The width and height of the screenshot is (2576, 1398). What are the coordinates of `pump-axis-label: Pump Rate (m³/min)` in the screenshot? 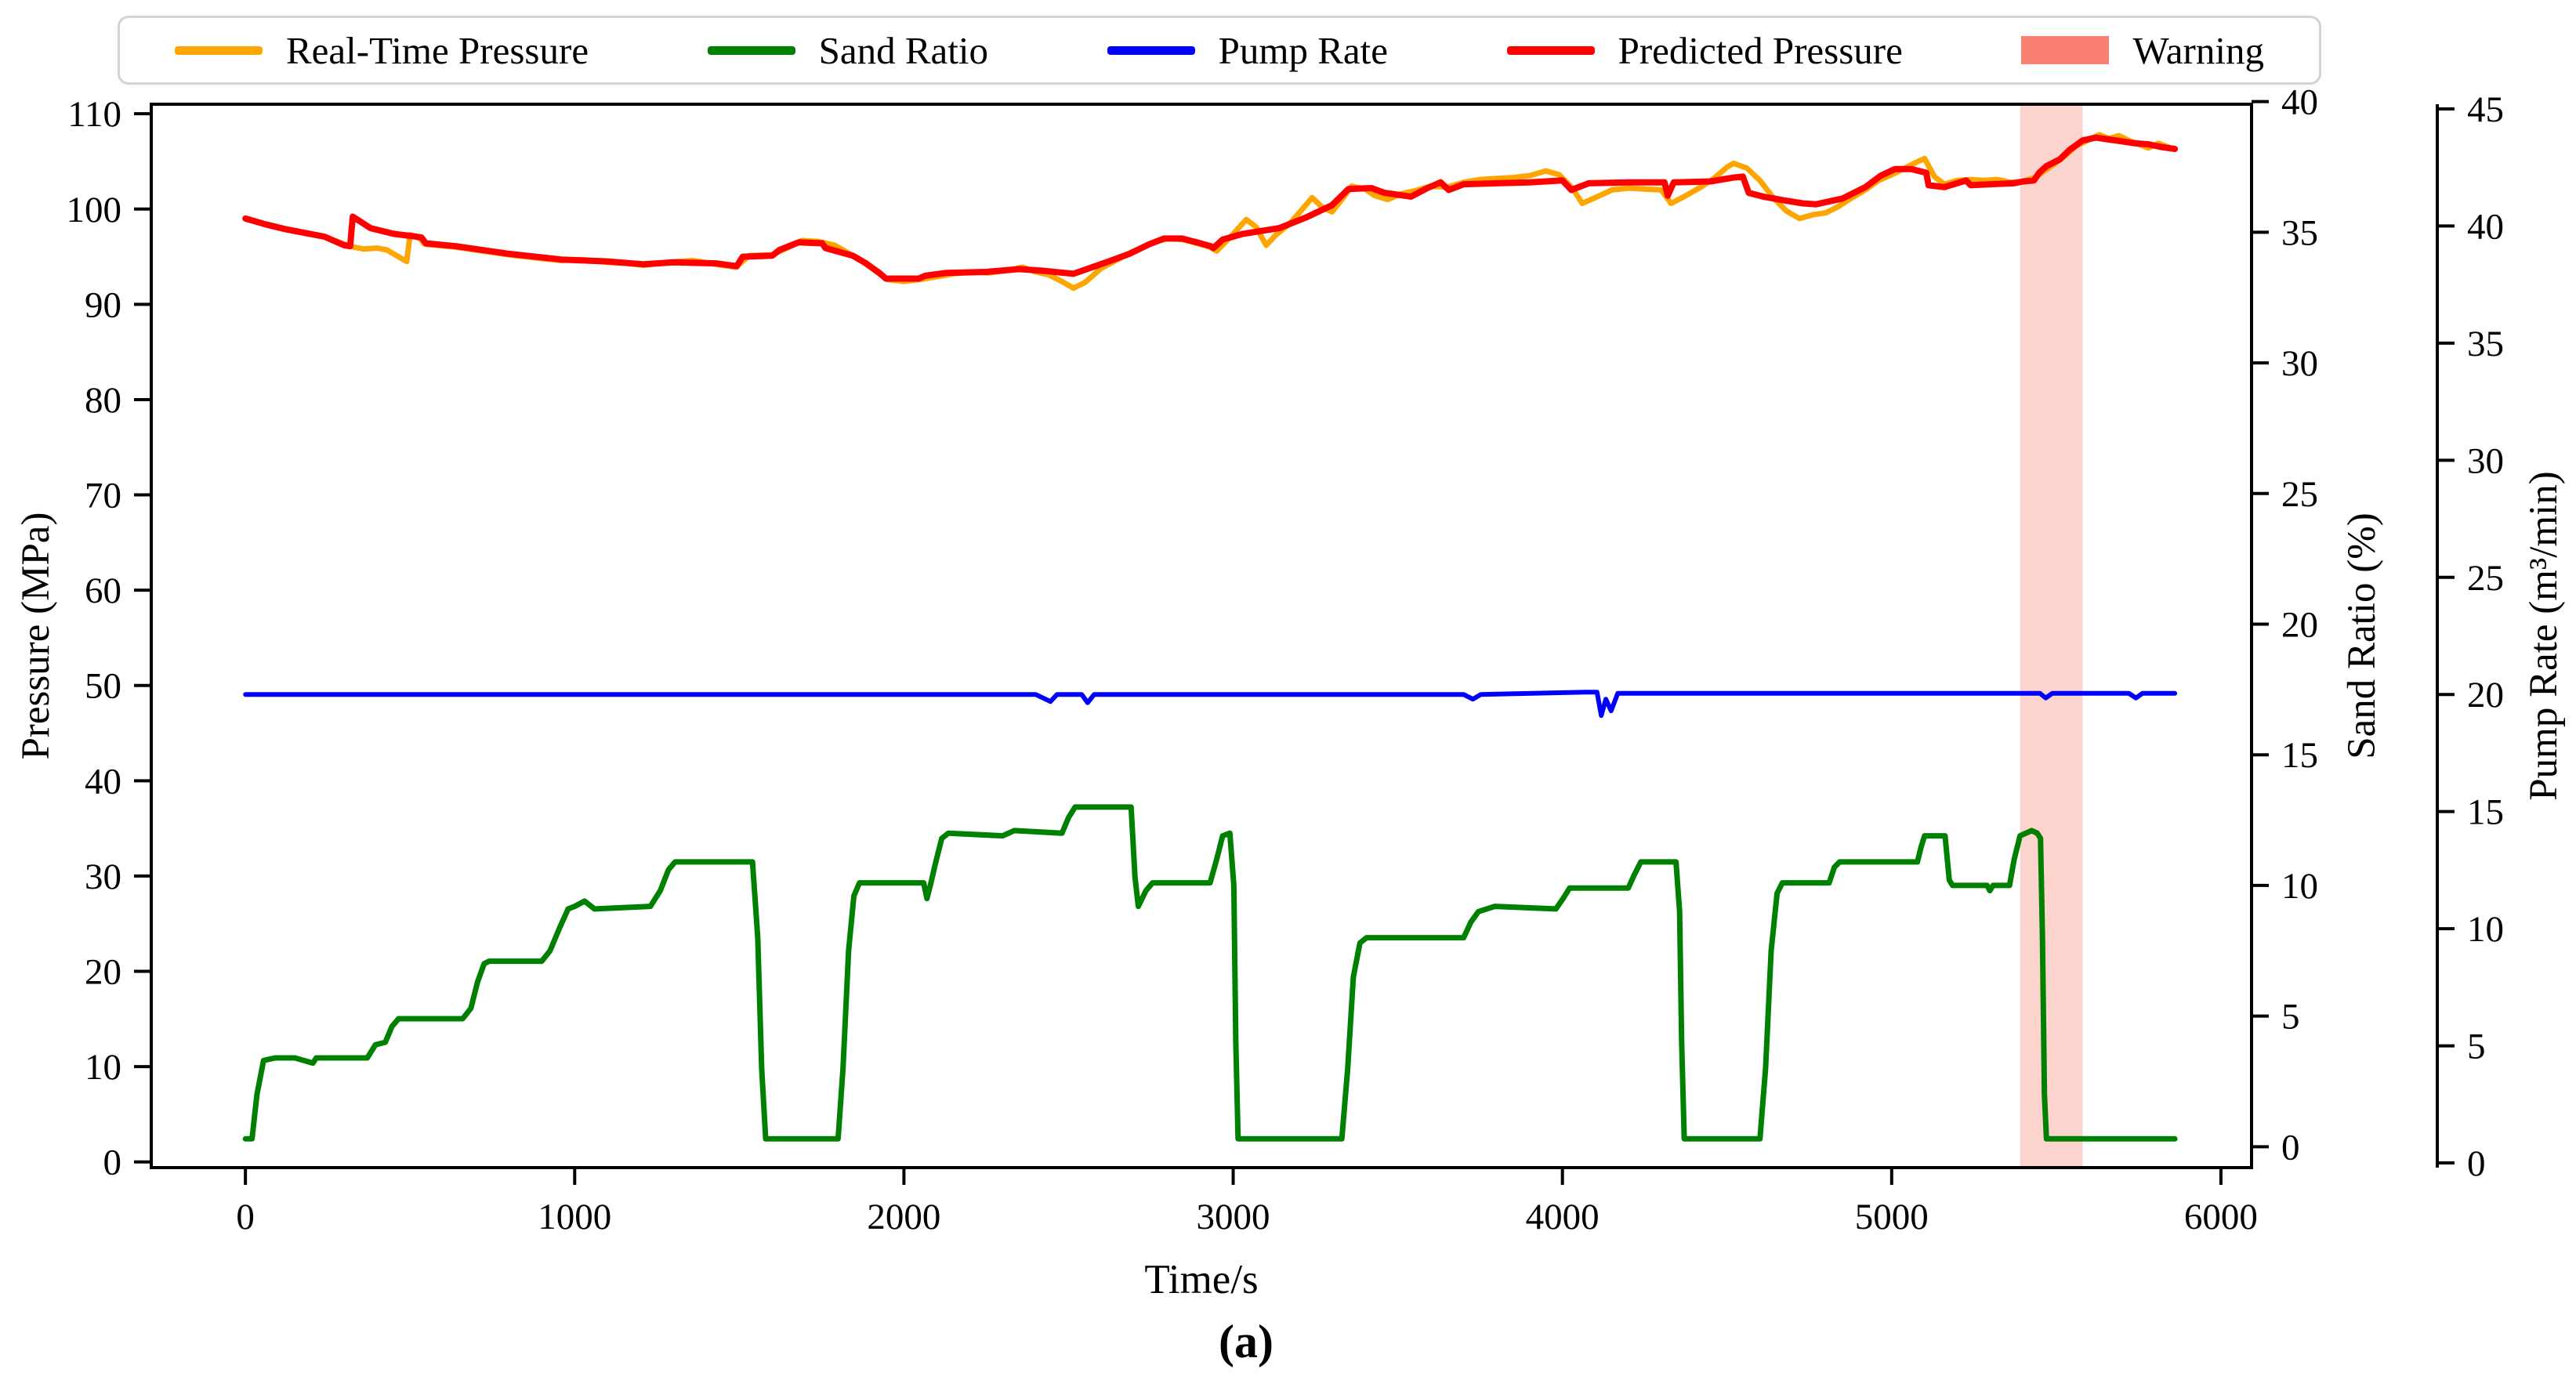 It's located at (2544, 635).